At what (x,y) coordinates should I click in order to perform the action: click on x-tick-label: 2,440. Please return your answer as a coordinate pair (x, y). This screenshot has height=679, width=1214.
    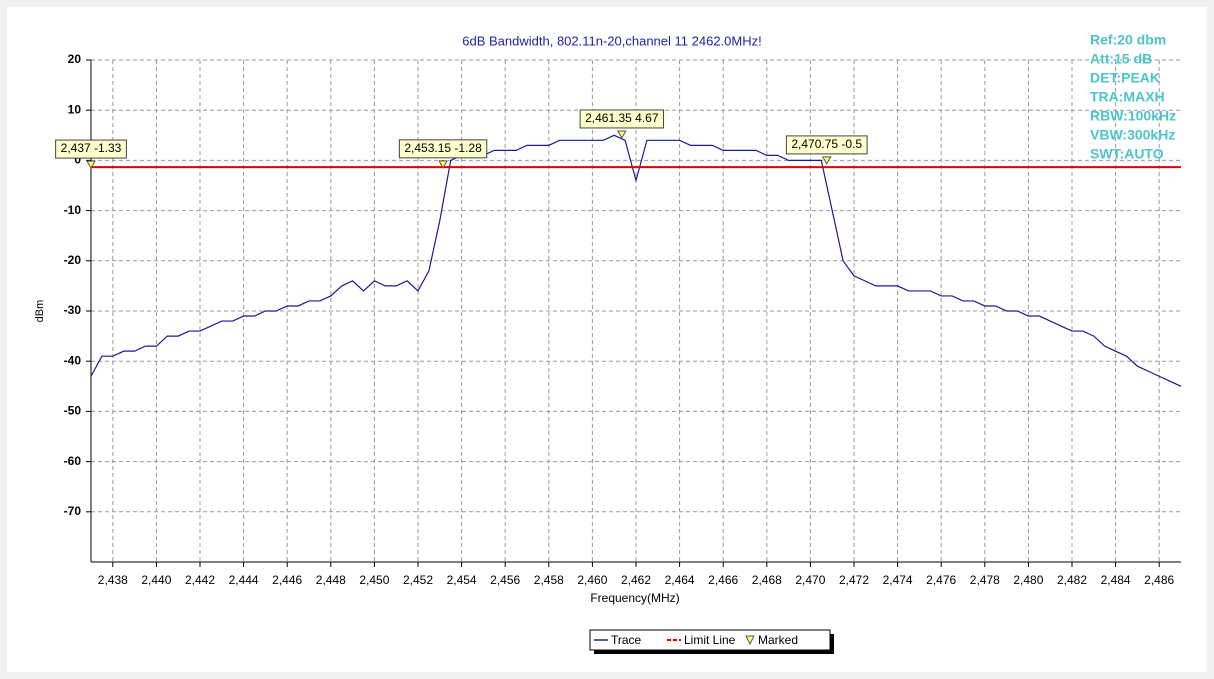
    Looking at the image, I should click on (156, 580).